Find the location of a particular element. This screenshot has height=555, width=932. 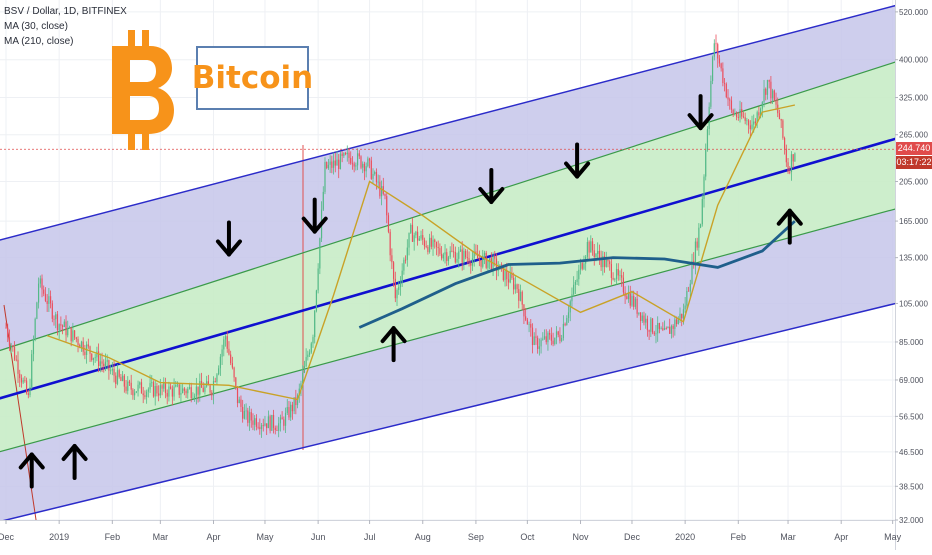

symbol-title: BSV / Dollar, 1D, BITFINEX is located at coordinates (65, 11).